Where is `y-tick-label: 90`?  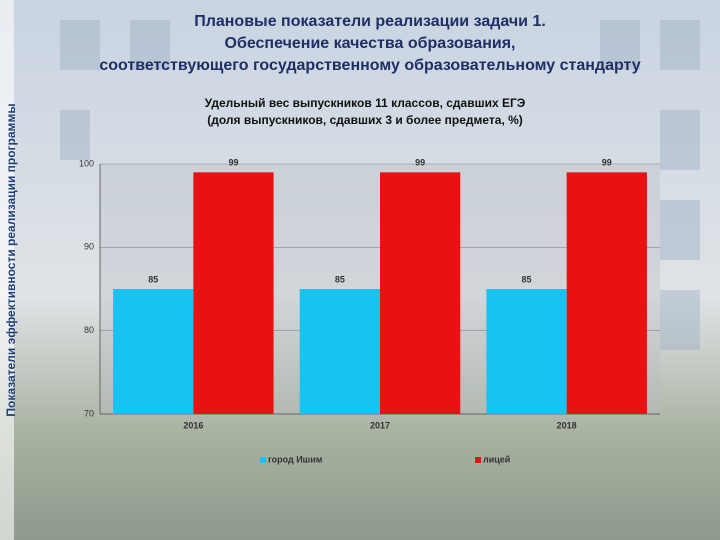 y-tick-label: 90 is located at coordinates (89, 247).